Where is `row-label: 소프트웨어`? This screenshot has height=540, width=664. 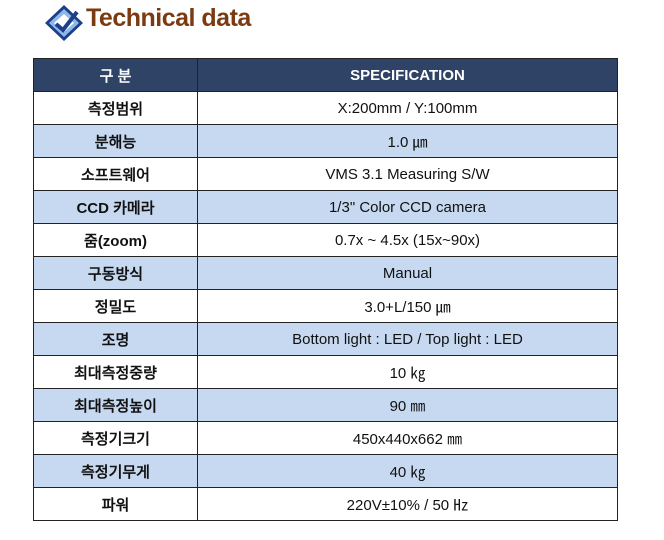 row-label: 소프트웨어 is located at coordinates (115, 174).